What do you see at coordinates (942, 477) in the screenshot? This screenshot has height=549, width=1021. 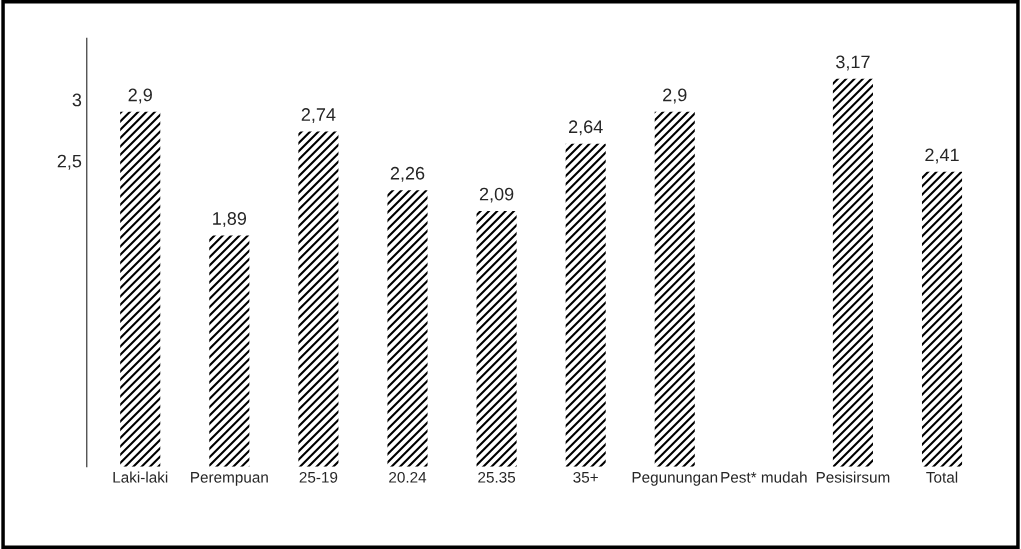 I see `x-tick-label: Total` at bounding box center [942, 477].